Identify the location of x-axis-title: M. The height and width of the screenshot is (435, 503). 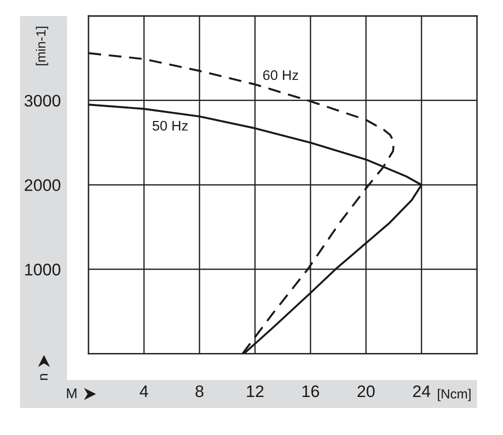
(71, 393).